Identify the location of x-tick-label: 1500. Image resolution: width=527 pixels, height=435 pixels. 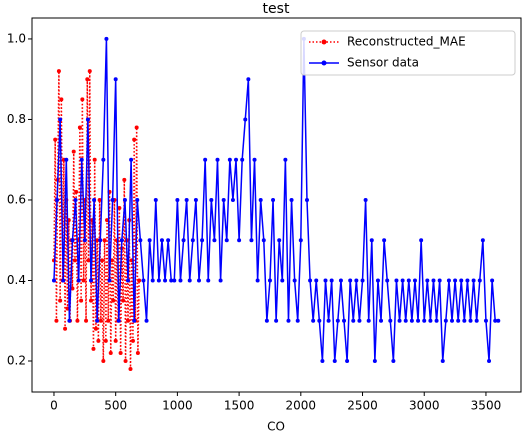
(239, 406).